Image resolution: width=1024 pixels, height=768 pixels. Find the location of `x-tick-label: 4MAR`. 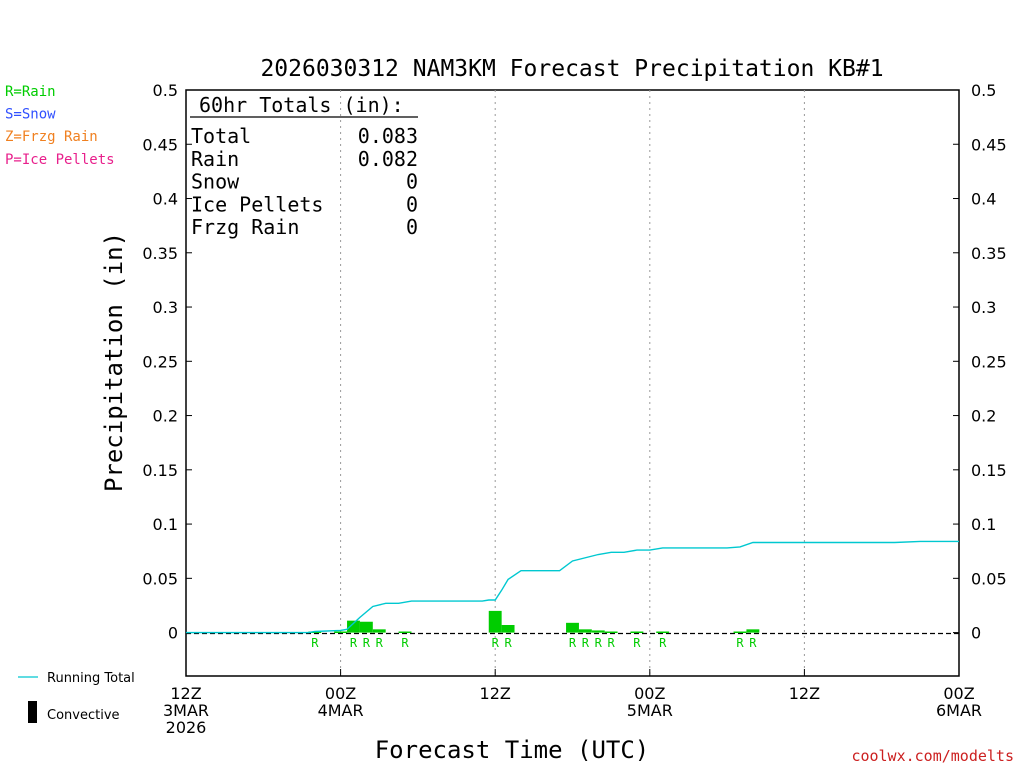

x-tick-label: 4MAR is located at coordinates (341, 710).